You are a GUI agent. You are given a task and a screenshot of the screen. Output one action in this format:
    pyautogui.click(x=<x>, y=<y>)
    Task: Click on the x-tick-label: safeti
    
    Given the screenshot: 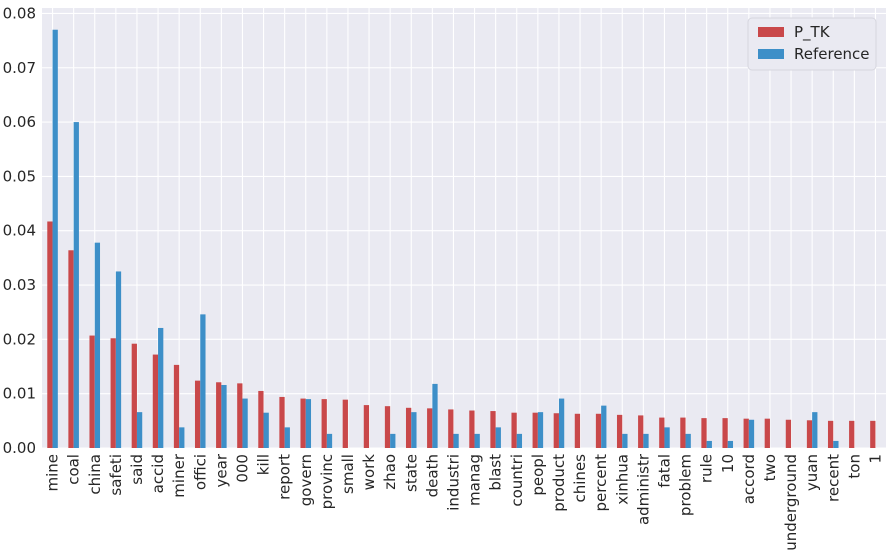 What is the action you would take?
    pyautogui.click(x=116, y=475)
    